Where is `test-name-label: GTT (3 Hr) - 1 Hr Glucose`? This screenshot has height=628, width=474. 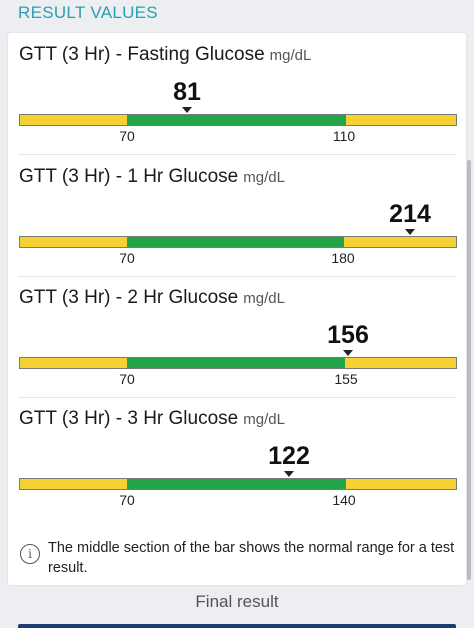
test-name-label: GTT (3 Hr) - 1 Hr Glucose is located at coordinates (129, 176).